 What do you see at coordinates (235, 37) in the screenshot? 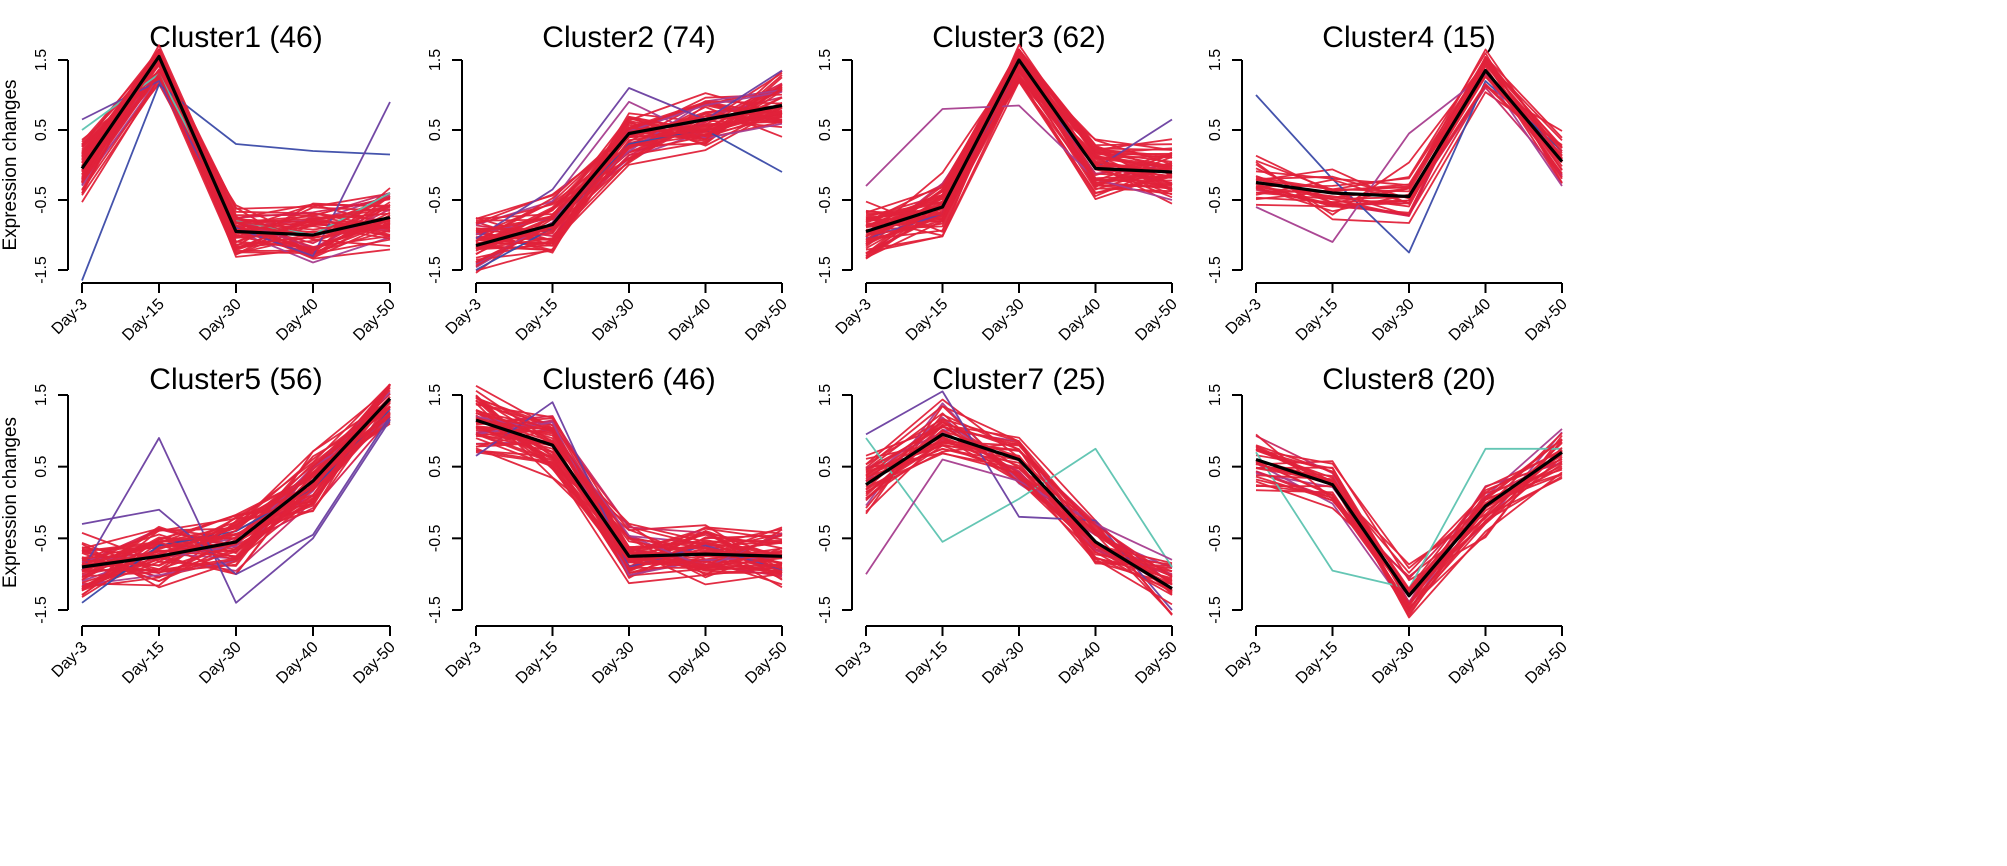
I see `panel-title: Cluster1 (46)` at bounding box center [235, 37].